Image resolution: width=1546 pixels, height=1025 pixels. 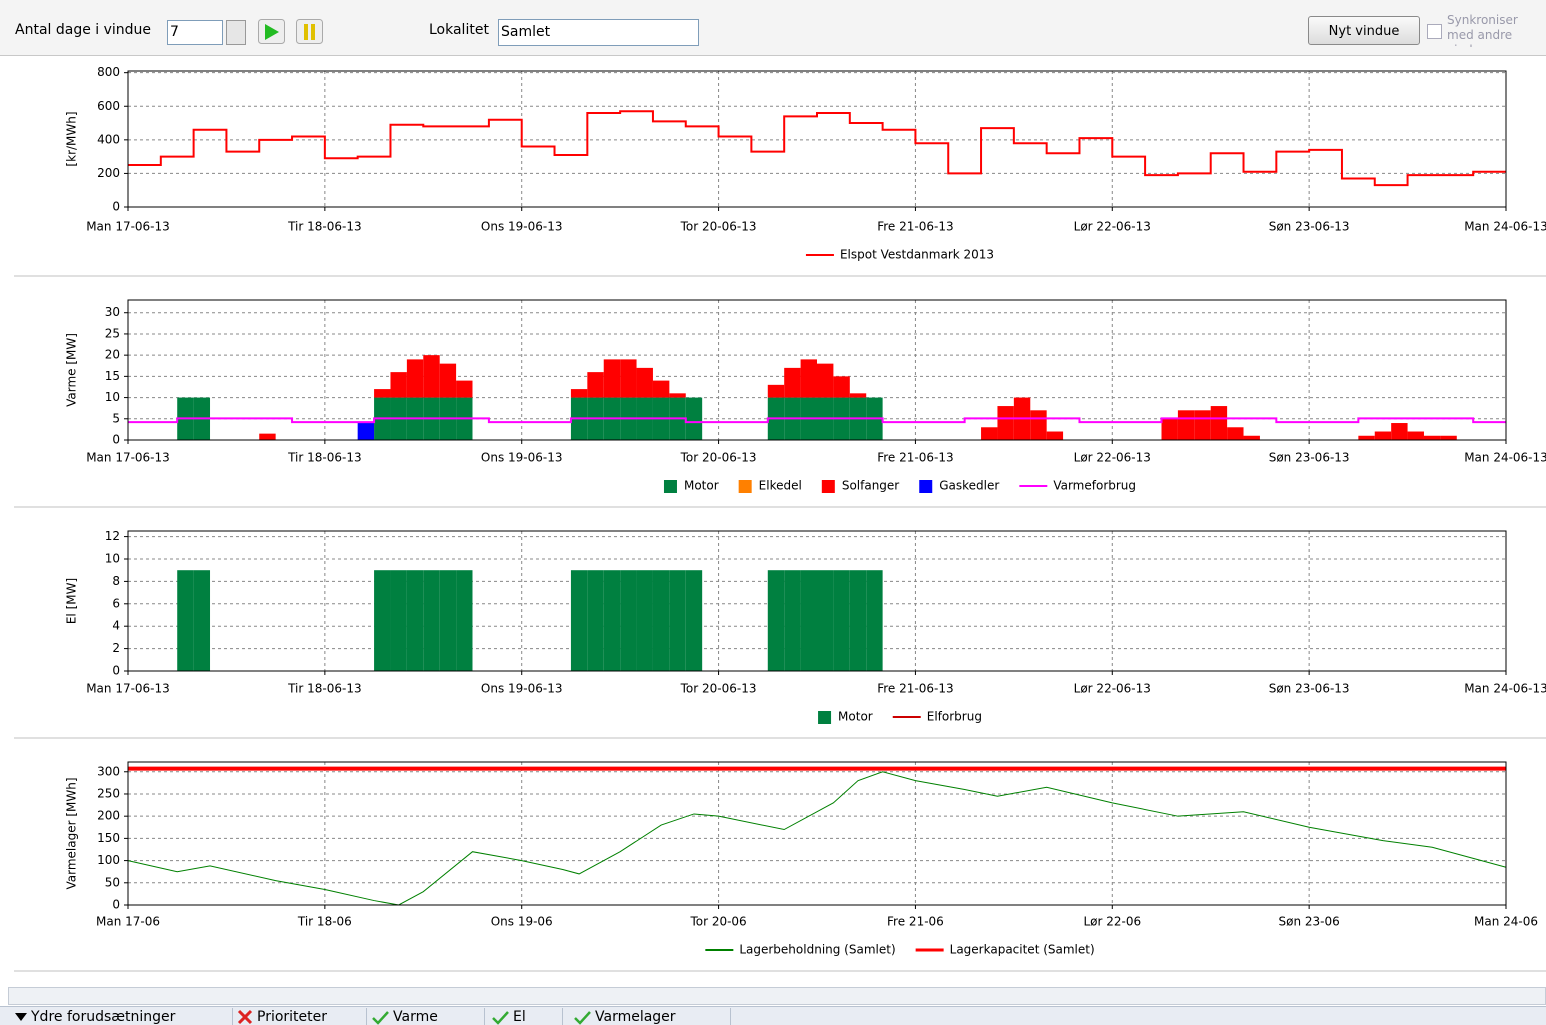 What do you see at coordinates (817, 139) in the screenshot?
I see `plot-area` at bounding box center [817, 139].